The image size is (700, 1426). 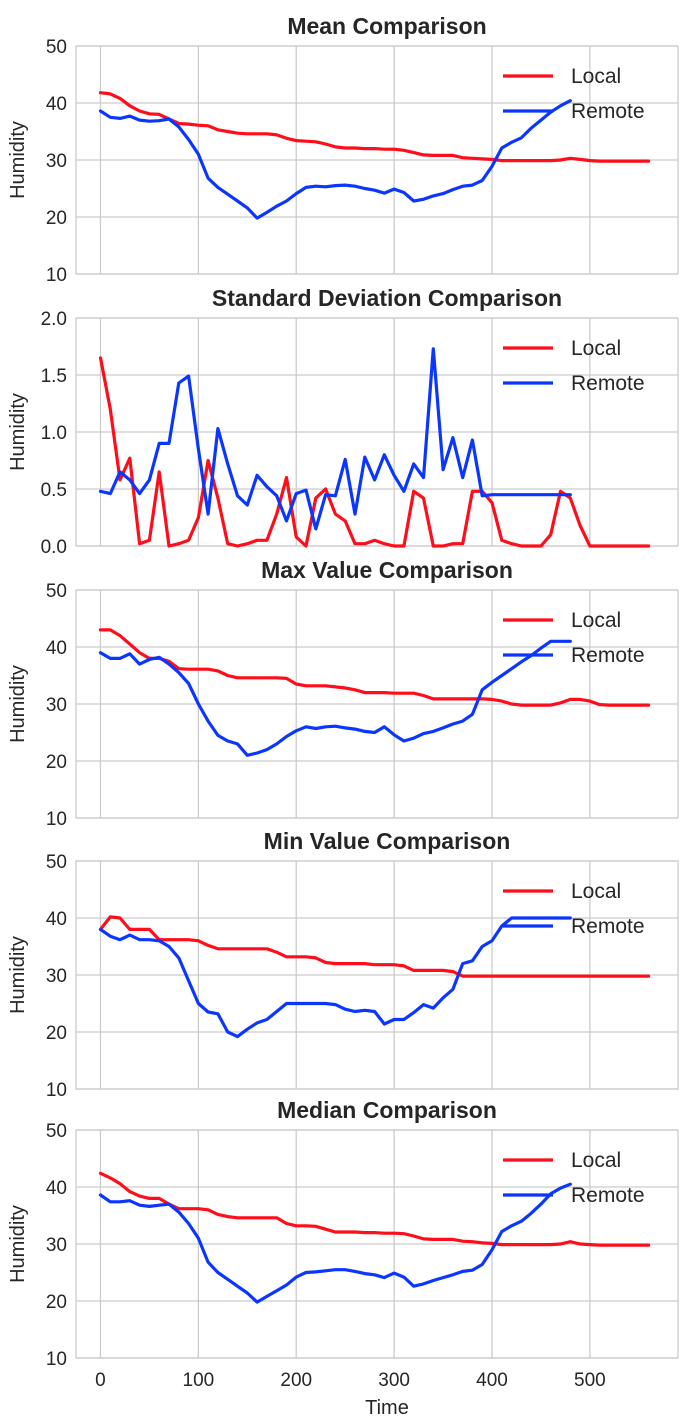 What do you see at coordinates (387, 298) in the screenshot?
I see `chart-title: Standard Deviation Comparison` at bounding box center [387, 298].